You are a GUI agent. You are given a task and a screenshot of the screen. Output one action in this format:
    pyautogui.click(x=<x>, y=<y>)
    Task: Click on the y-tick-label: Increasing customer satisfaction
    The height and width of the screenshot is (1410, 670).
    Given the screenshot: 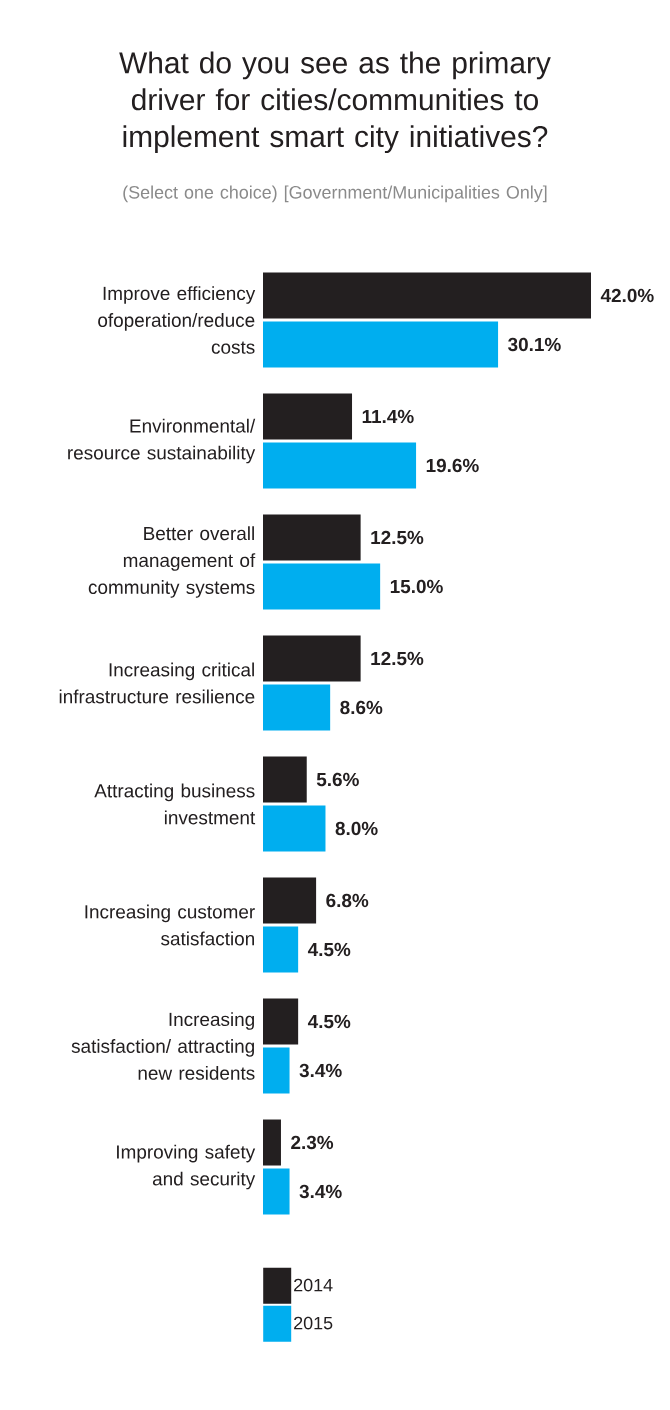 What is the action you would take?
    pyautogui.click(x=170, y=925)
    